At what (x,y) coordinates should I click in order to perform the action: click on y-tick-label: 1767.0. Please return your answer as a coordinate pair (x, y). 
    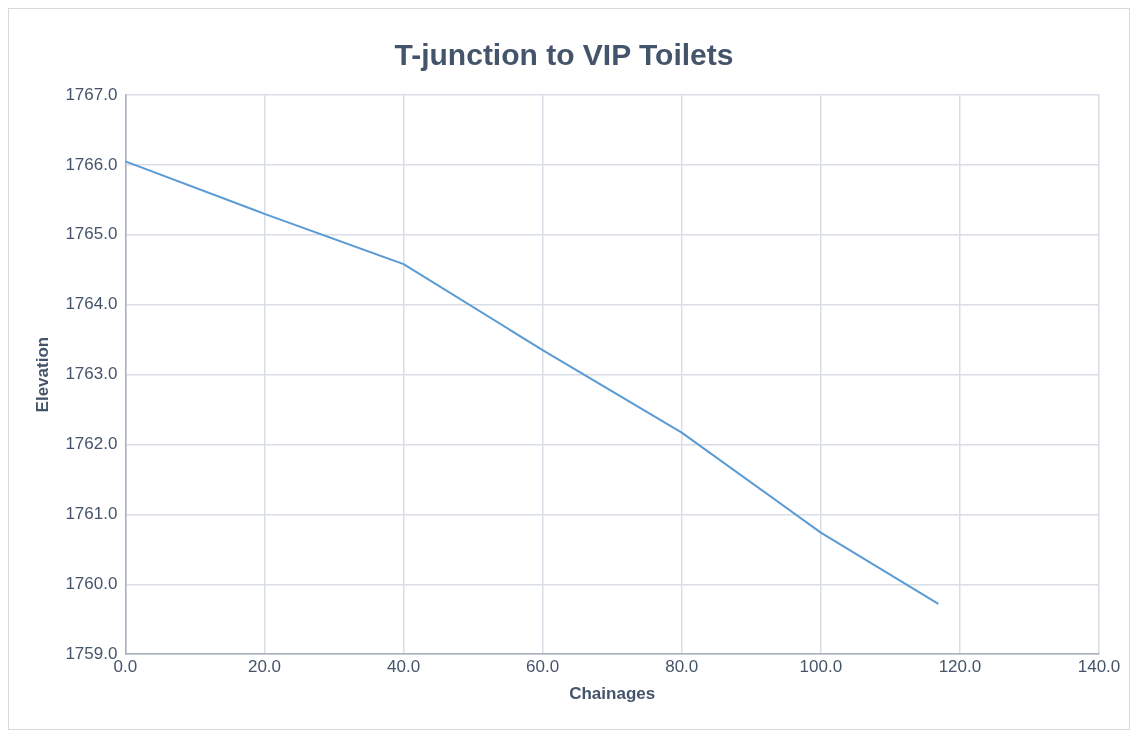
    Looking at the image, I should click on (91, 94).